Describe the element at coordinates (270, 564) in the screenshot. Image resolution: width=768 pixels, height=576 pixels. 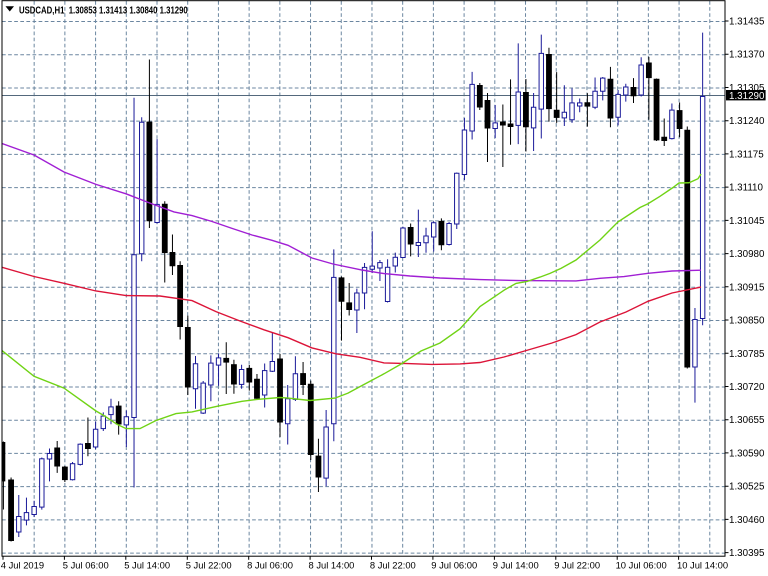
I see `svg-text: 8 Jul 06:00` at that location.